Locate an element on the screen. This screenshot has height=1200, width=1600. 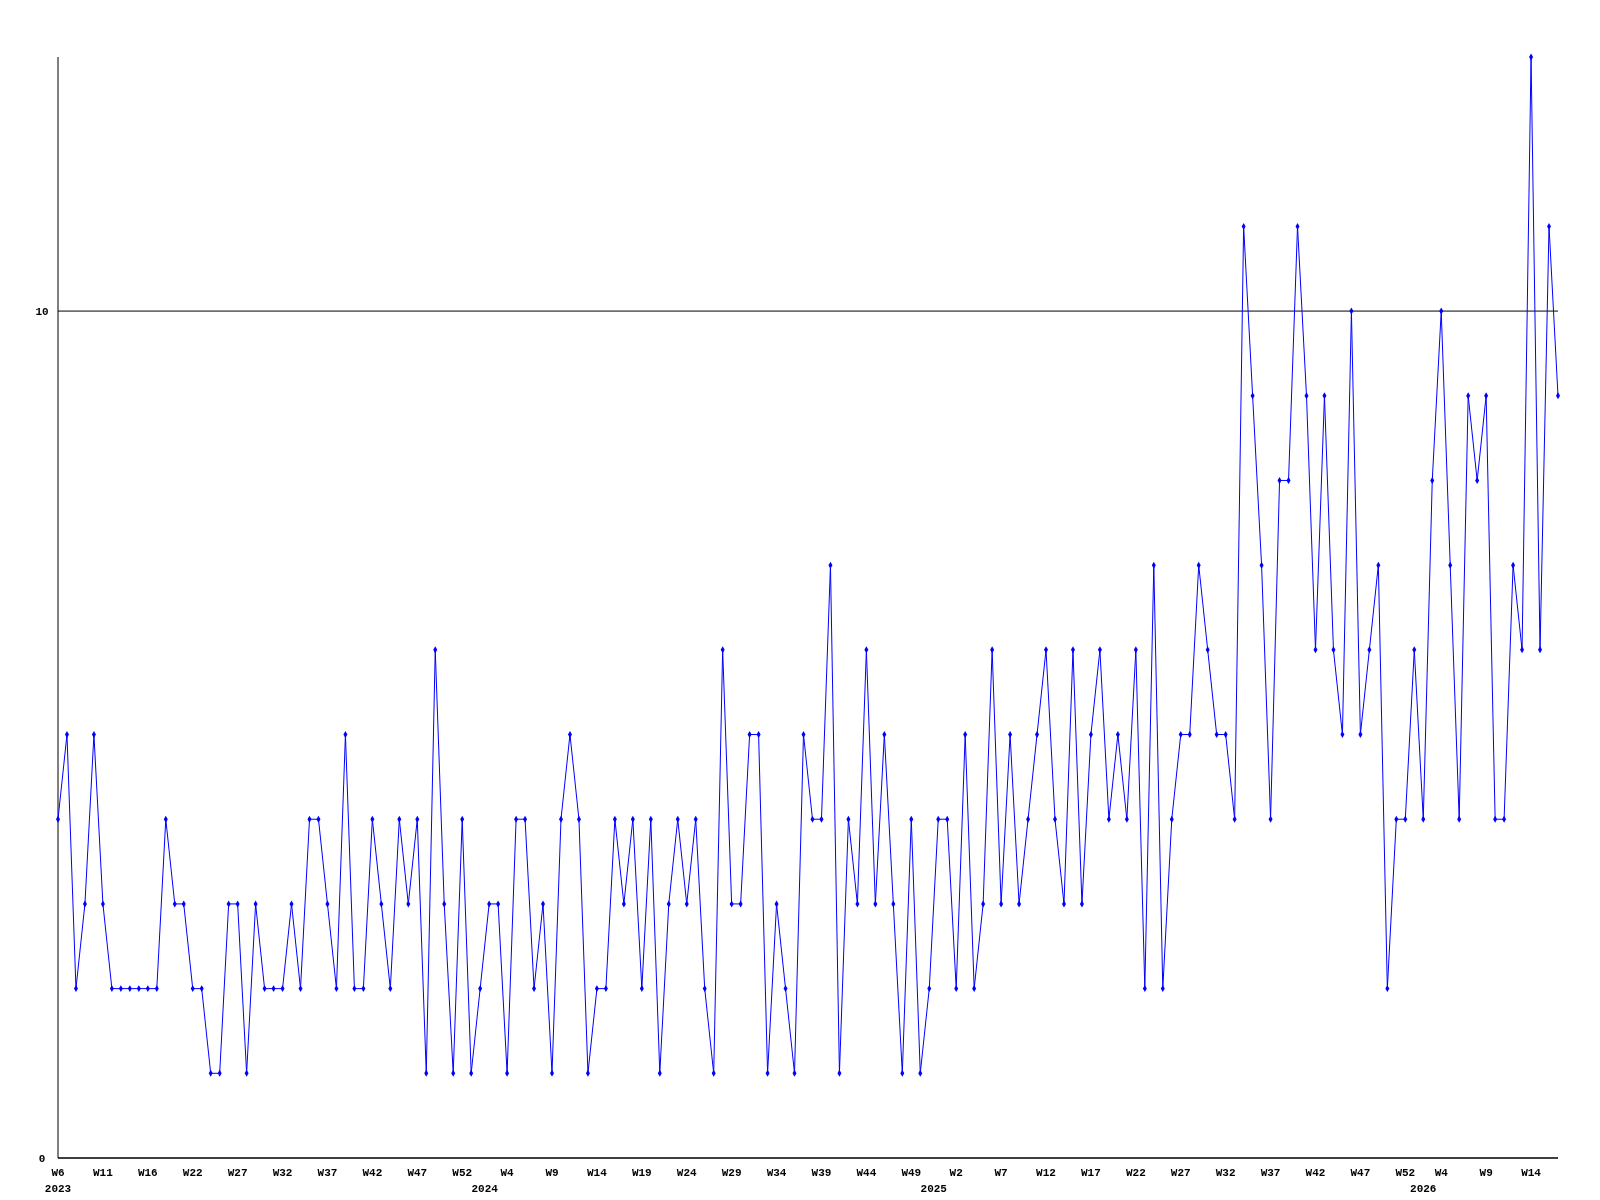
x-tick-label: W34 is located at coordinates (776, 1173).